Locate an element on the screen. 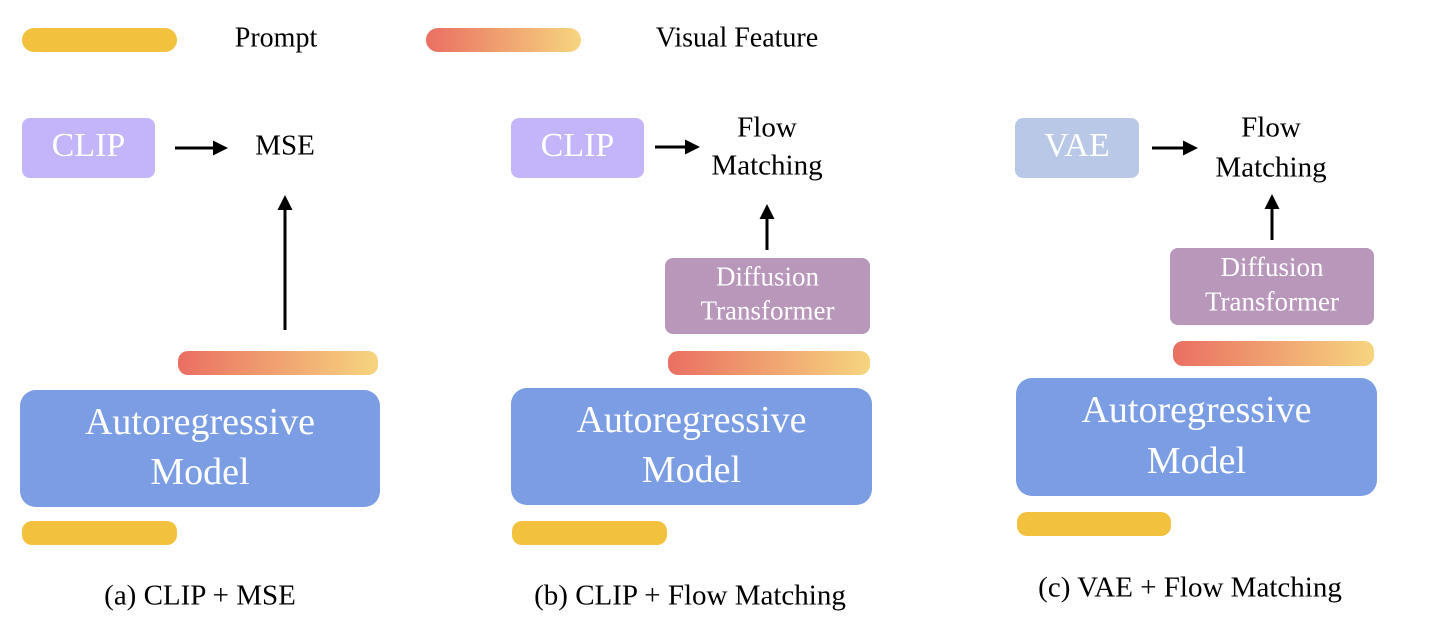  encoder-label: VAE is located at coordinates (1077, 145).